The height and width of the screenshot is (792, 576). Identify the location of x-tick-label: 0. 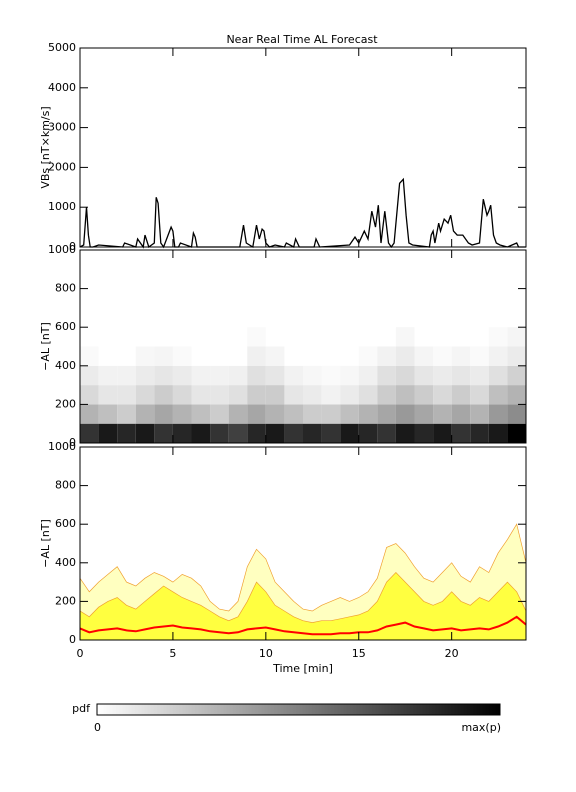
(80, 653).